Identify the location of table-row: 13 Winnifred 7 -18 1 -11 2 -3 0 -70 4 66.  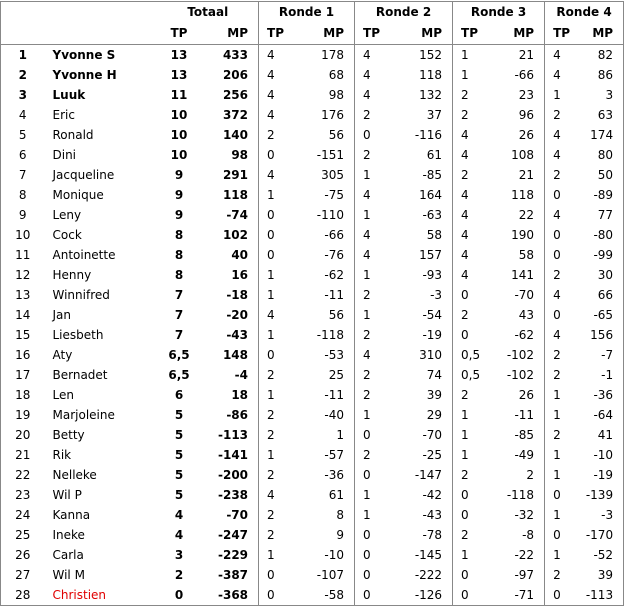
(312, 295).